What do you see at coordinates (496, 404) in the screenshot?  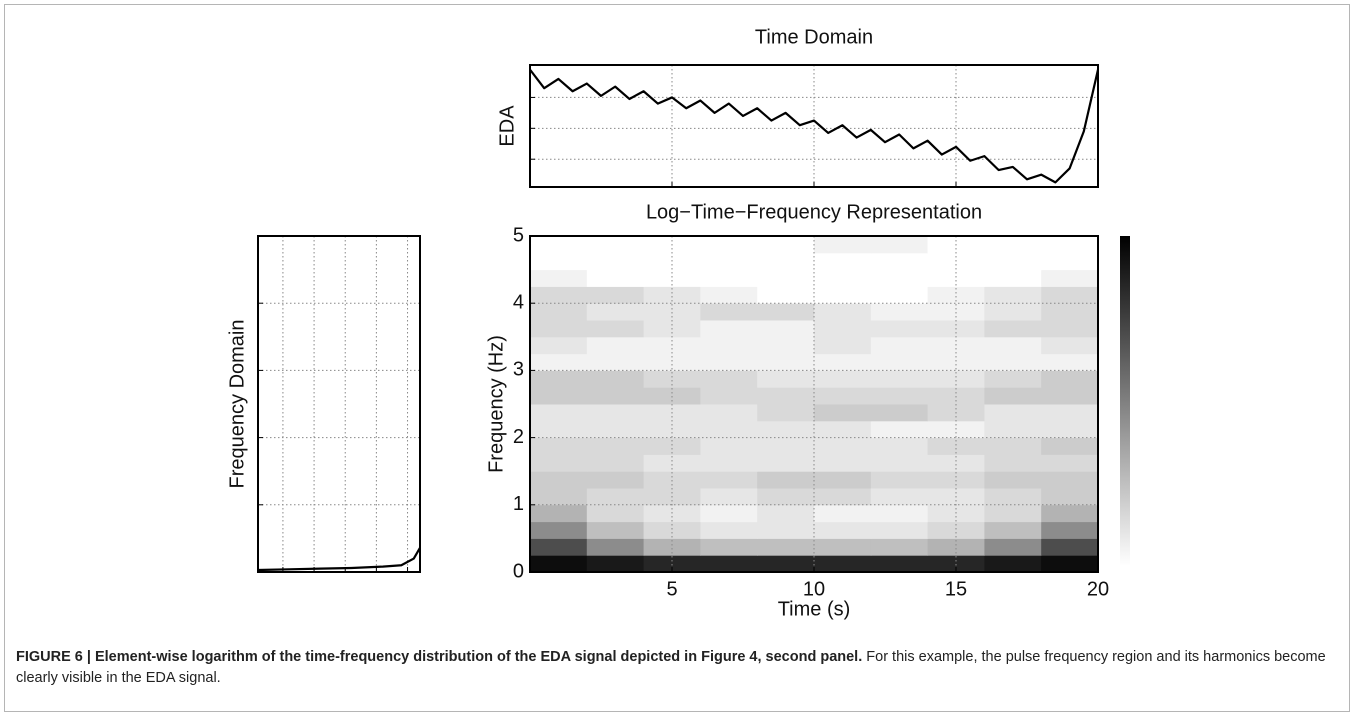 I see `y-axis-label: Frequency (Hz)` at bounding box center [496, 404].